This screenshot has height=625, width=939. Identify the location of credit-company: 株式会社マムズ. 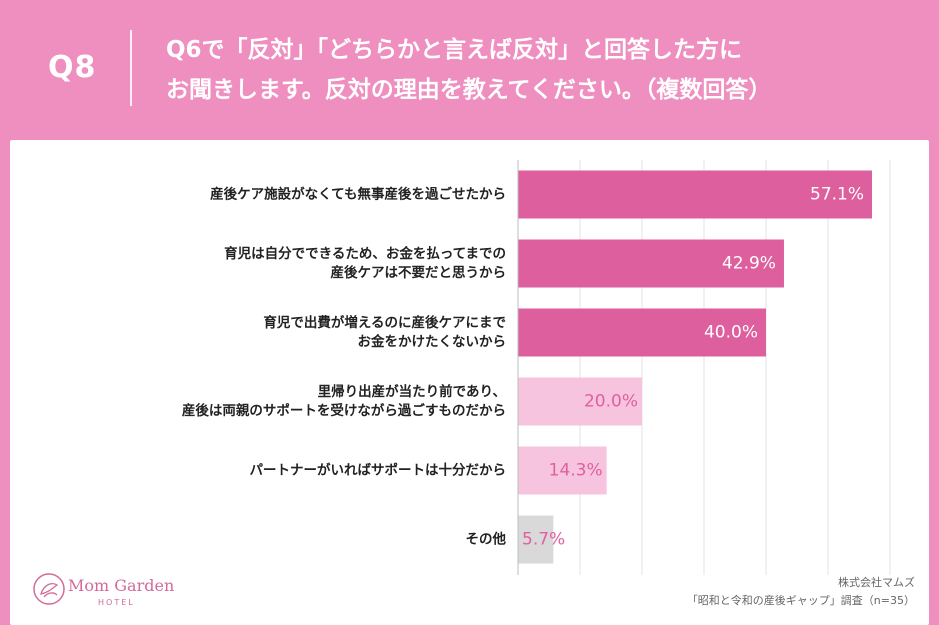
(876, 582).